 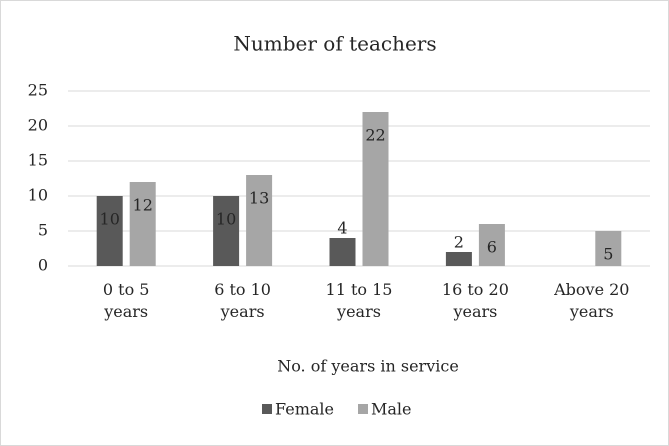 What do you see at coordinates (368, 366) in the screenshot?
I see `x-axis-label: No. of years in service` at bounding box center [368, 366].